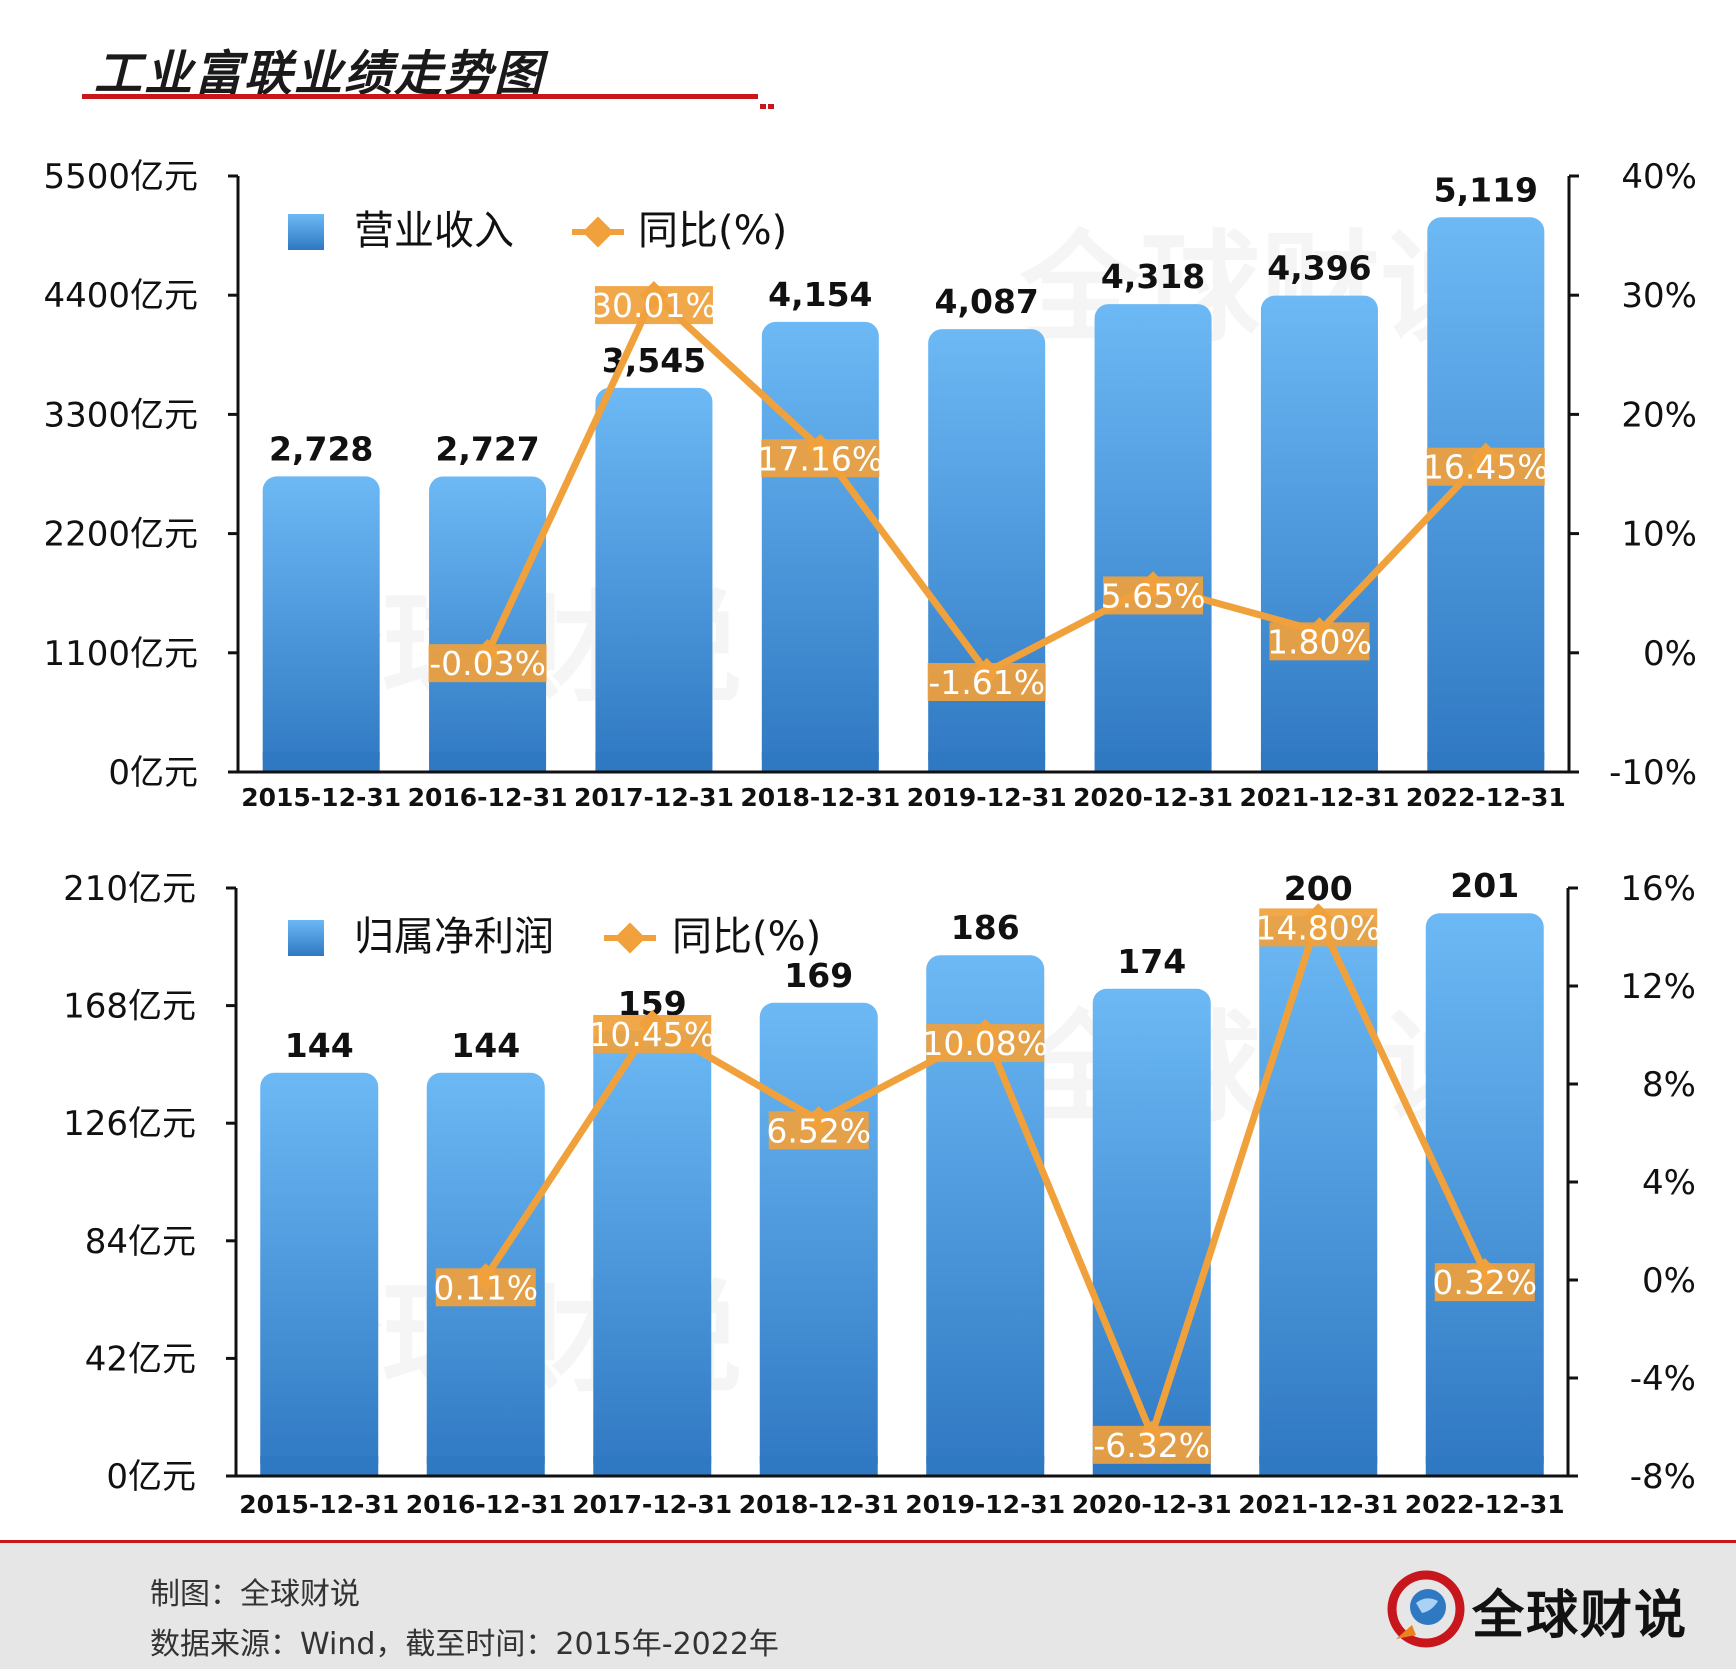 Image resolution: width=1736 pixels, height=1669 pixels. What do you see at coordinates (1658, 889) in the screenshot?
I see `y-right-tick-label: 16%` at bounding box center [1658, 889].